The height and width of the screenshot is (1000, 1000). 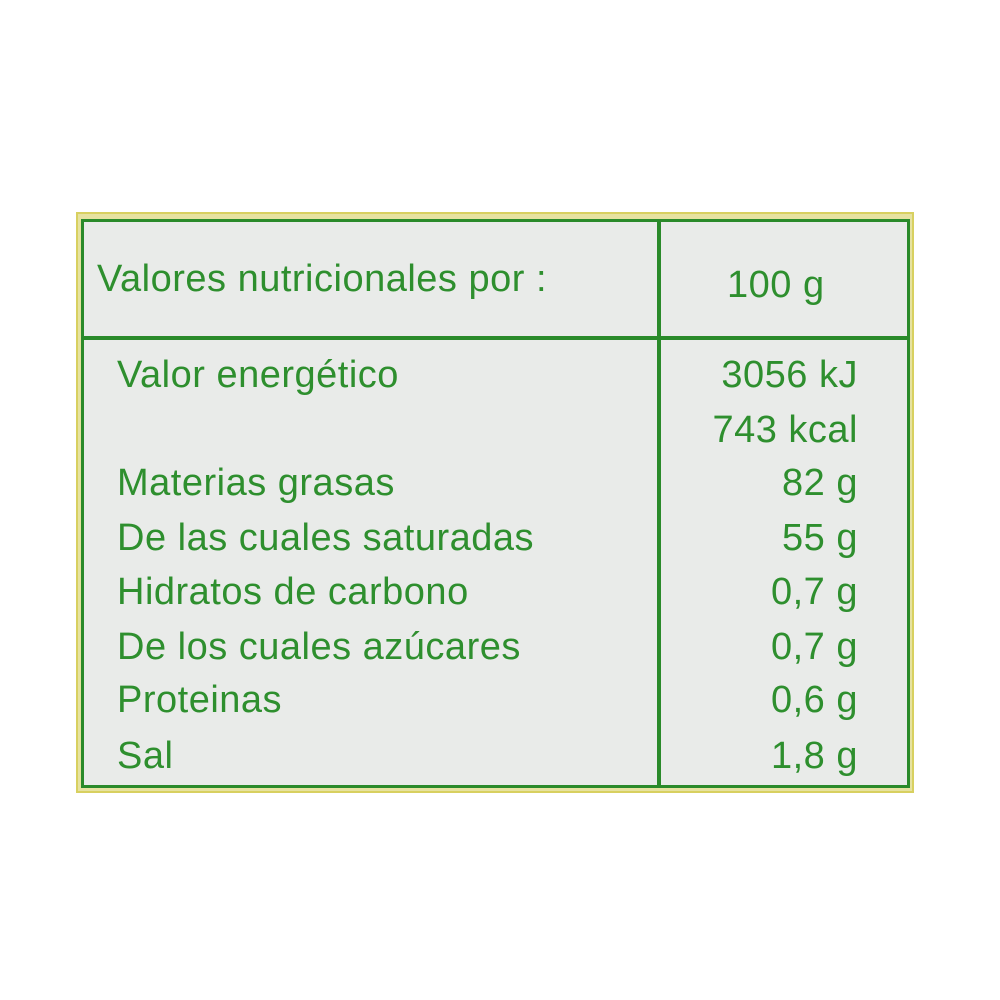 What do you see at coordinates (258, 375) in the screenshot?
I see `row-name: Valor energético` at bounding box center [258, 375].